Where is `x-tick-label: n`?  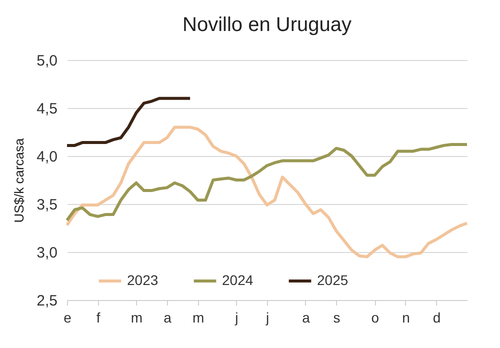
x-tick-label: n is located at coordinates (406, 318).